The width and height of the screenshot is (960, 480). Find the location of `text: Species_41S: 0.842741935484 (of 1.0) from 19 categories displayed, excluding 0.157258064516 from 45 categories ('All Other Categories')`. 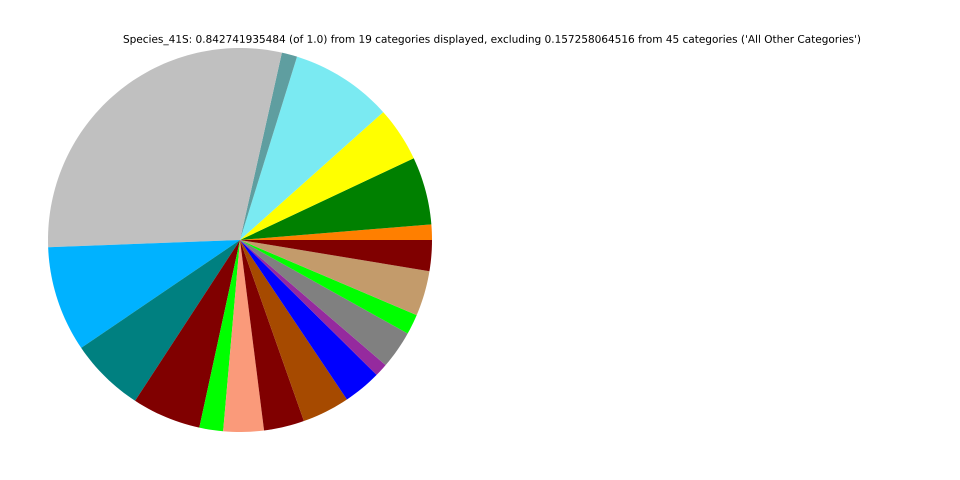

text: Species_41S: 0.842741935484 (of 1.0) from 19 categories displayed, excluding 0.157258064516 from 45 categories ('All Other Categories') is located at coordinates (492, 40).